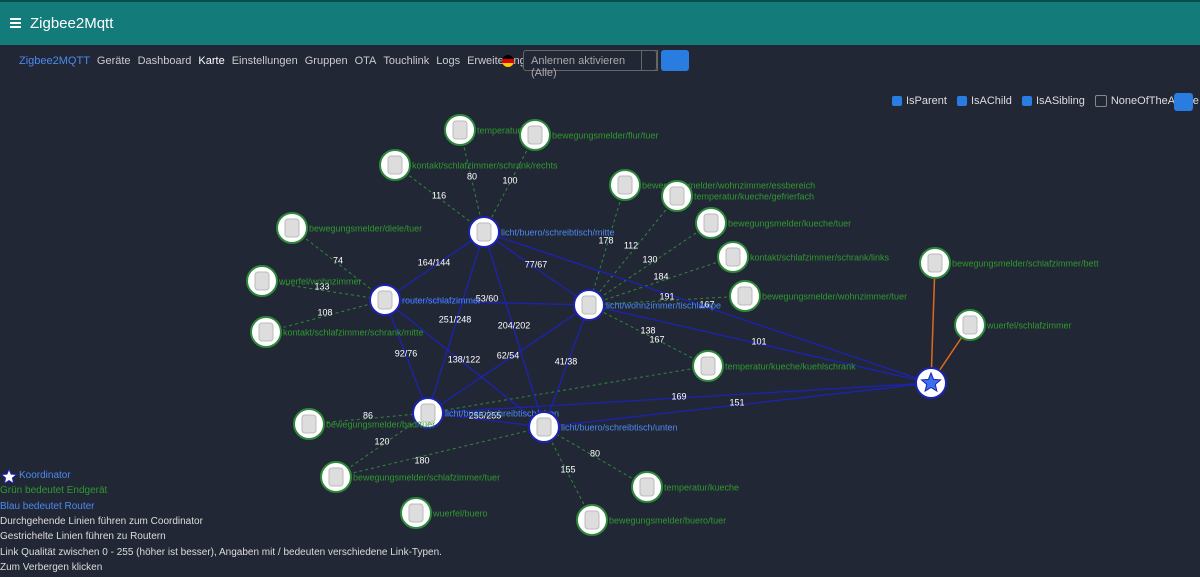  What do you see at coordinates (83, 537) in the screenshot?
I see `legend-item: Gestrichelte Linien führen zu Routern` at bounding box center [83, 537].